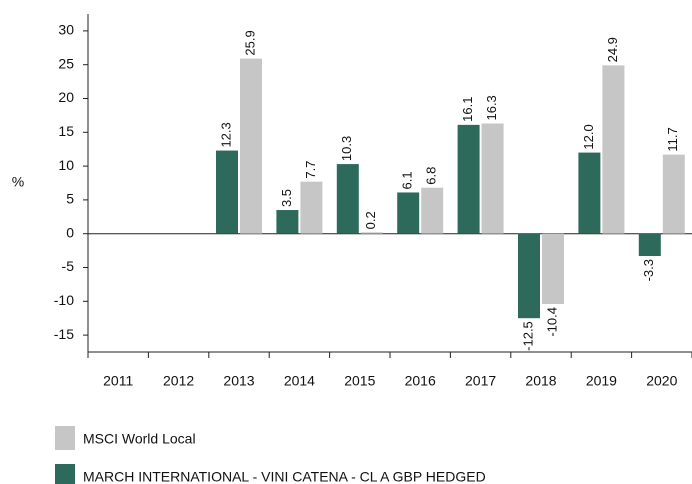 This screenshot has width=692, height=484. What do you see at coordinates (540, 381) in the screenshot?
I see `x-tick-label: 2018` at bounding box center [540, 381].